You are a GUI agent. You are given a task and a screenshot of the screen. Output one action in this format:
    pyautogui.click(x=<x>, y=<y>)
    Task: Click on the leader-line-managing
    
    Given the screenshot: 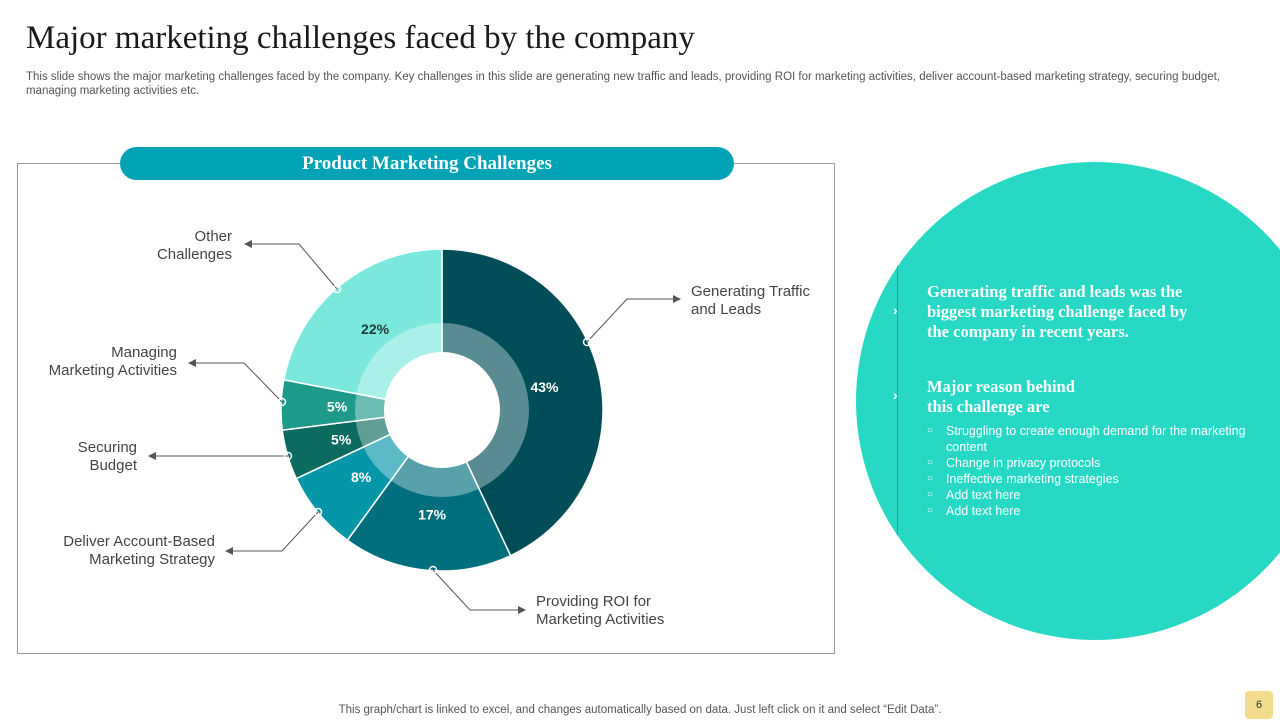 What is the action you would take?
    pyautogui.click(x=235, y=381)
    